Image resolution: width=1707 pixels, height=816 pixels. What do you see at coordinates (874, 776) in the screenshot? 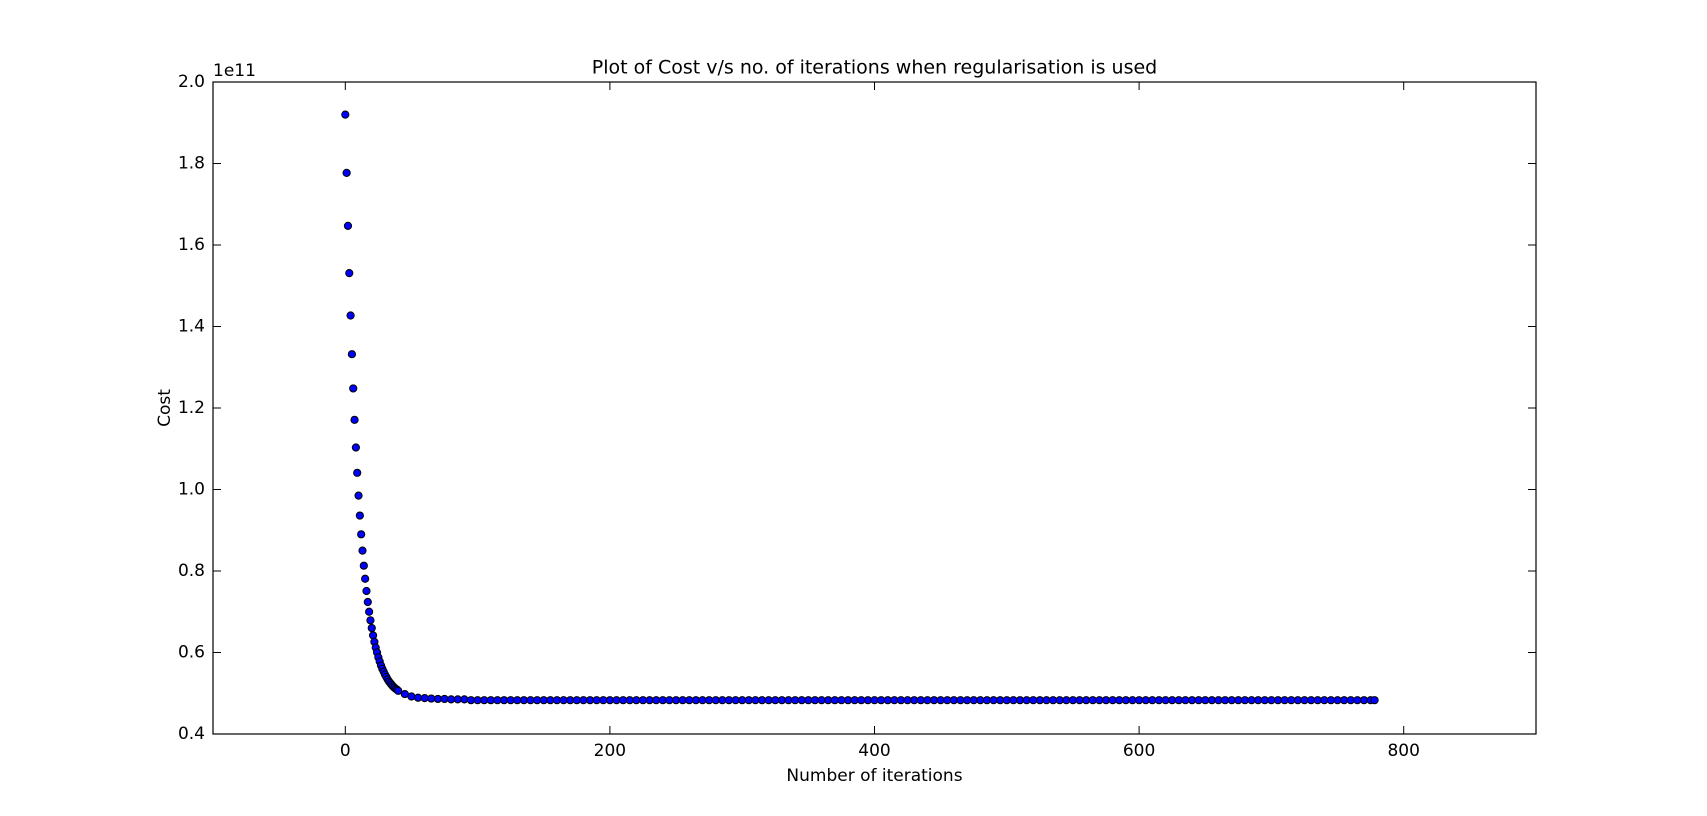
I see `x-axis-label: Number of iterations` at bounding box center [874, 776].